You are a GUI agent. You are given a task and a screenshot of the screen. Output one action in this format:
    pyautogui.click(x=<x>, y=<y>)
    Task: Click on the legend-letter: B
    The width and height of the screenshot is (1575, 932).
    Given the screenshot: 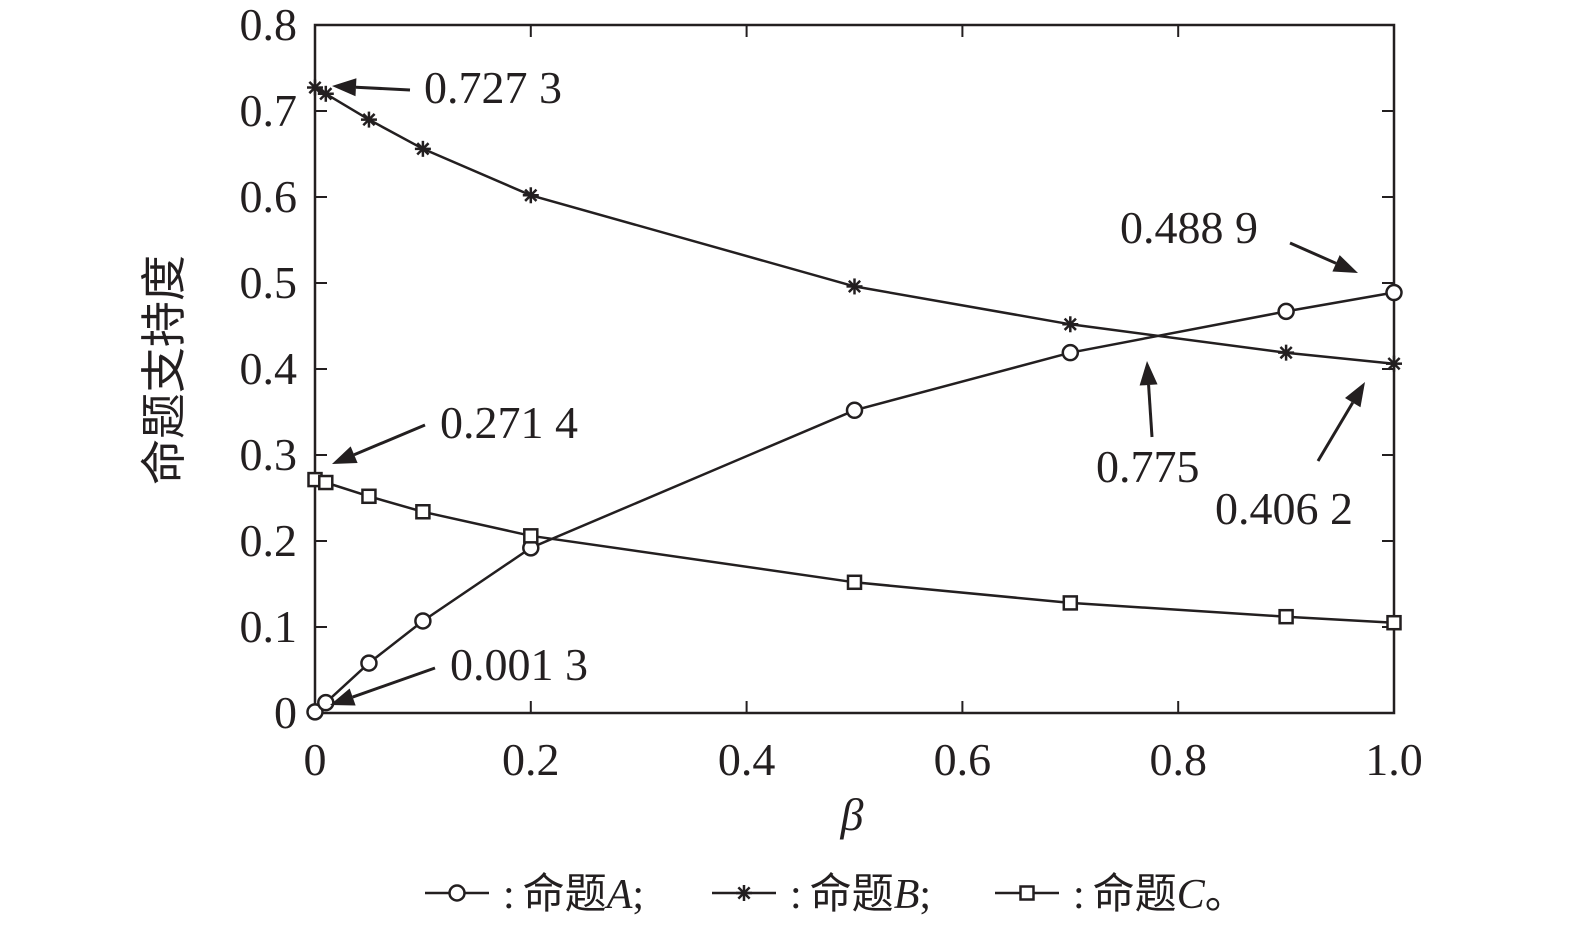 What is the action you would take?
    pyautogui.click(x=907, y=895)
    